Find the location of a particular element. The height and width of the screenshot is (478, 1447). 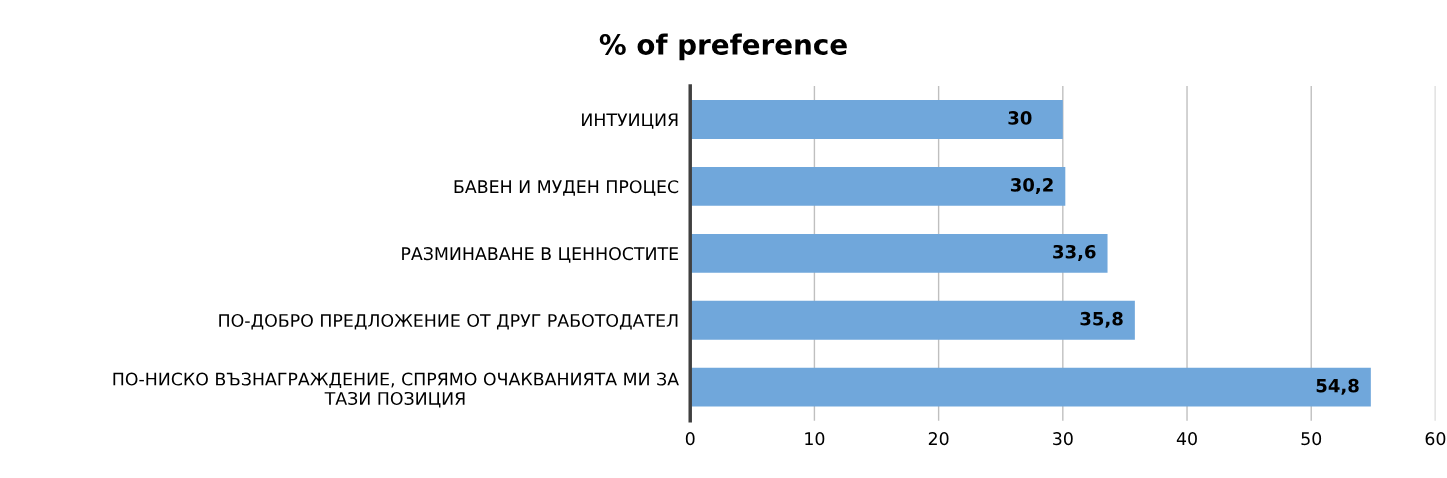

x-tick-label: 10 is located at coordinates (815, 439).